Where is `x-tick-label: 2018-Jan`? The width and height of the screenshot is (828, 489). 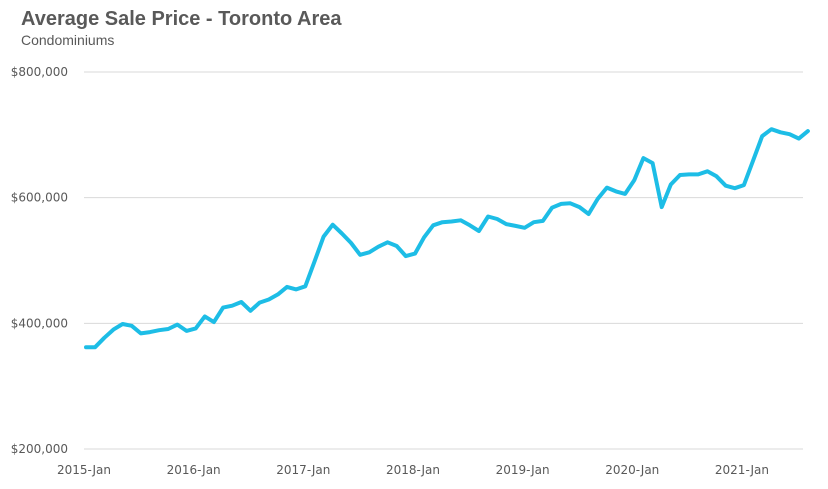 x-tick-label: 2018-Jan is located at coordinates (413, 470).